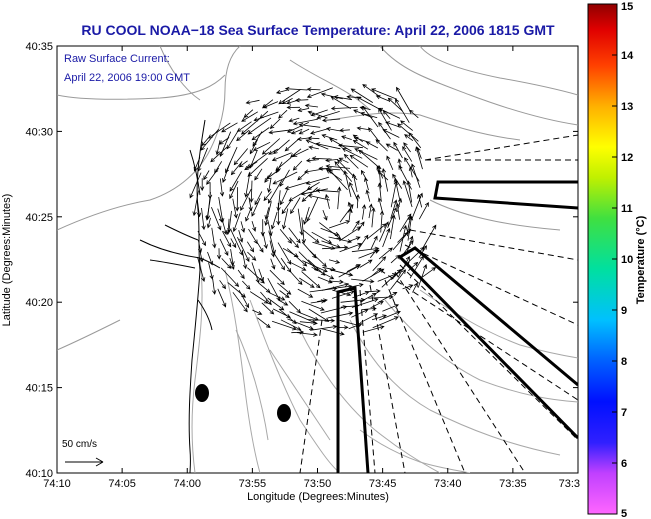  I want to click on colorbar-tick-label: 15, so click(627, 7).